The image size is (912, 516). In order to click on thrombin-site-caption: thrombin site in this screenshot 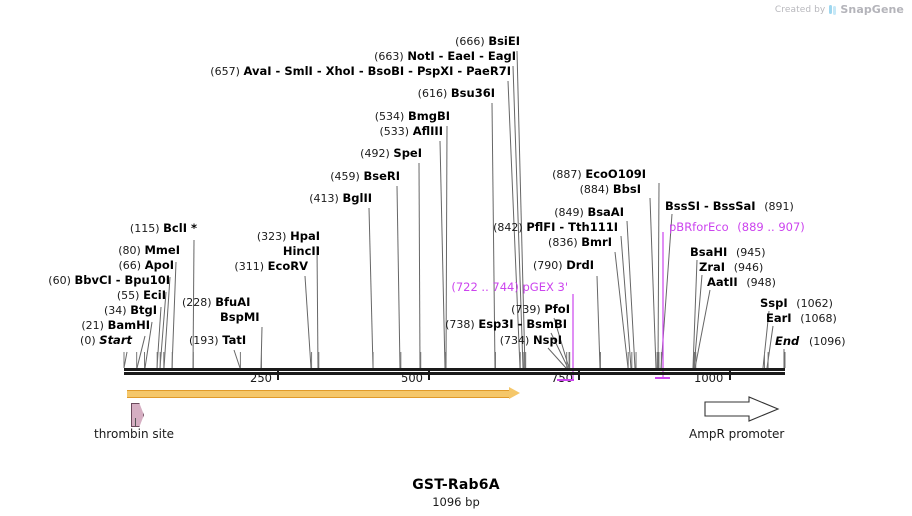, I will do `click(134, 434)`.